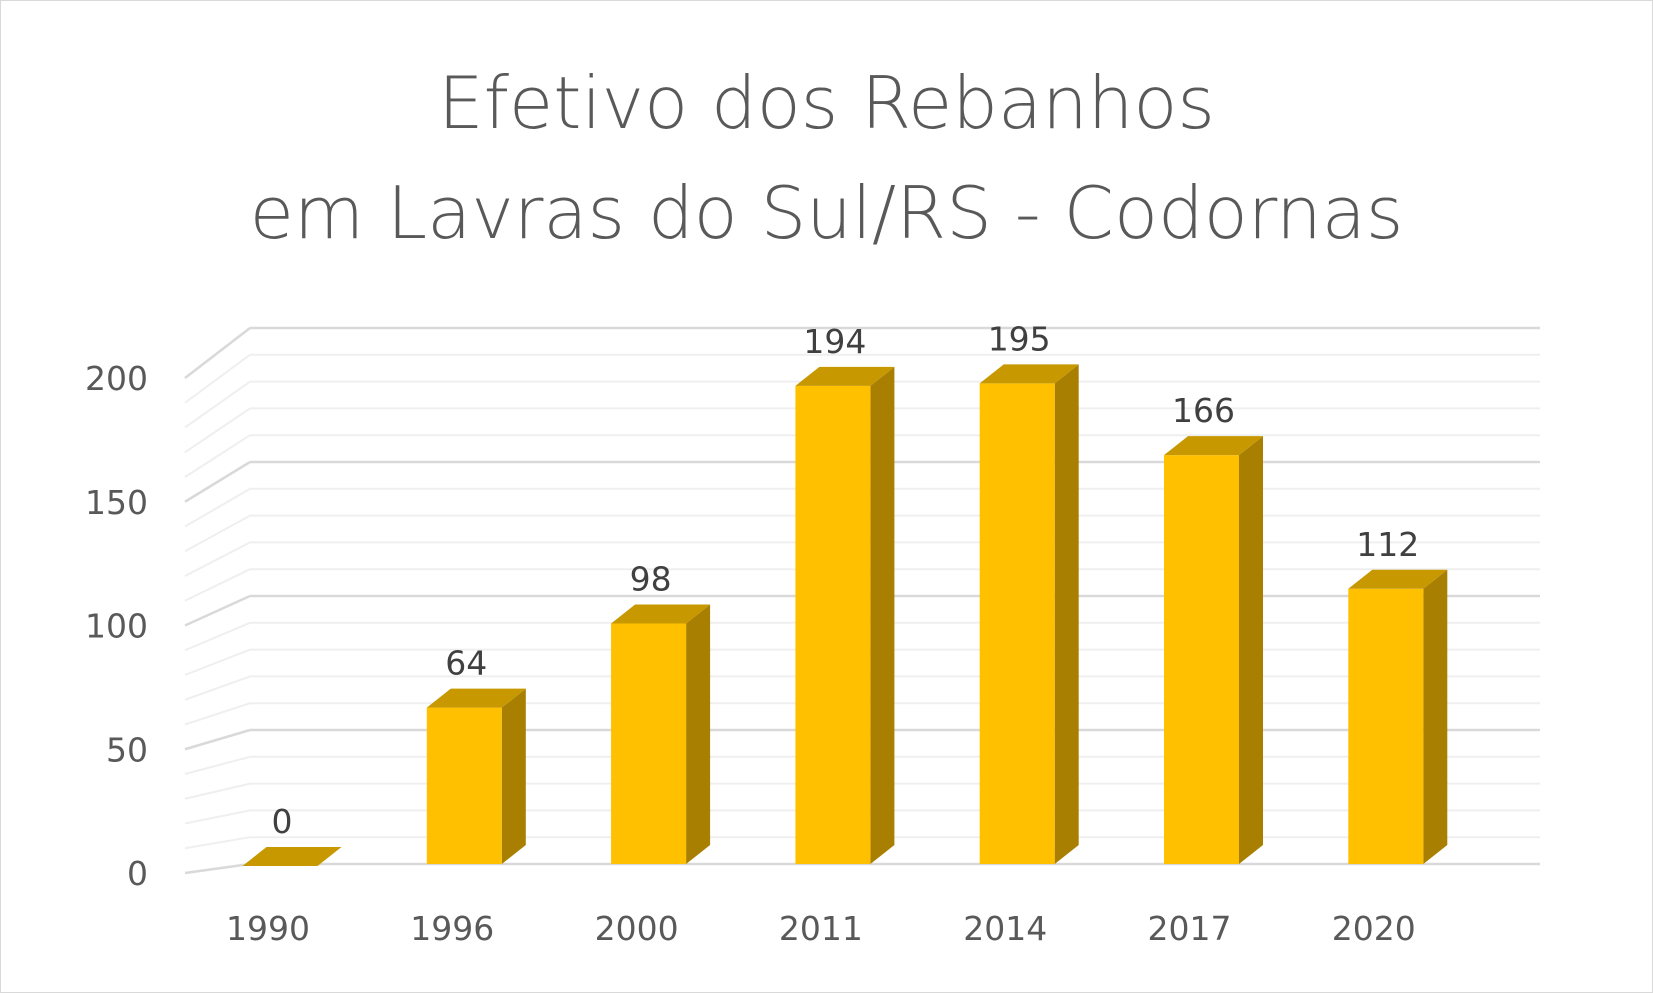 Image resolution: width=1653 pixels, height=993 pixels. What do you see at coordinates (116, 502) in the screenshot?
I see `y-tick-label: 150` at bounding box center [116, 502].